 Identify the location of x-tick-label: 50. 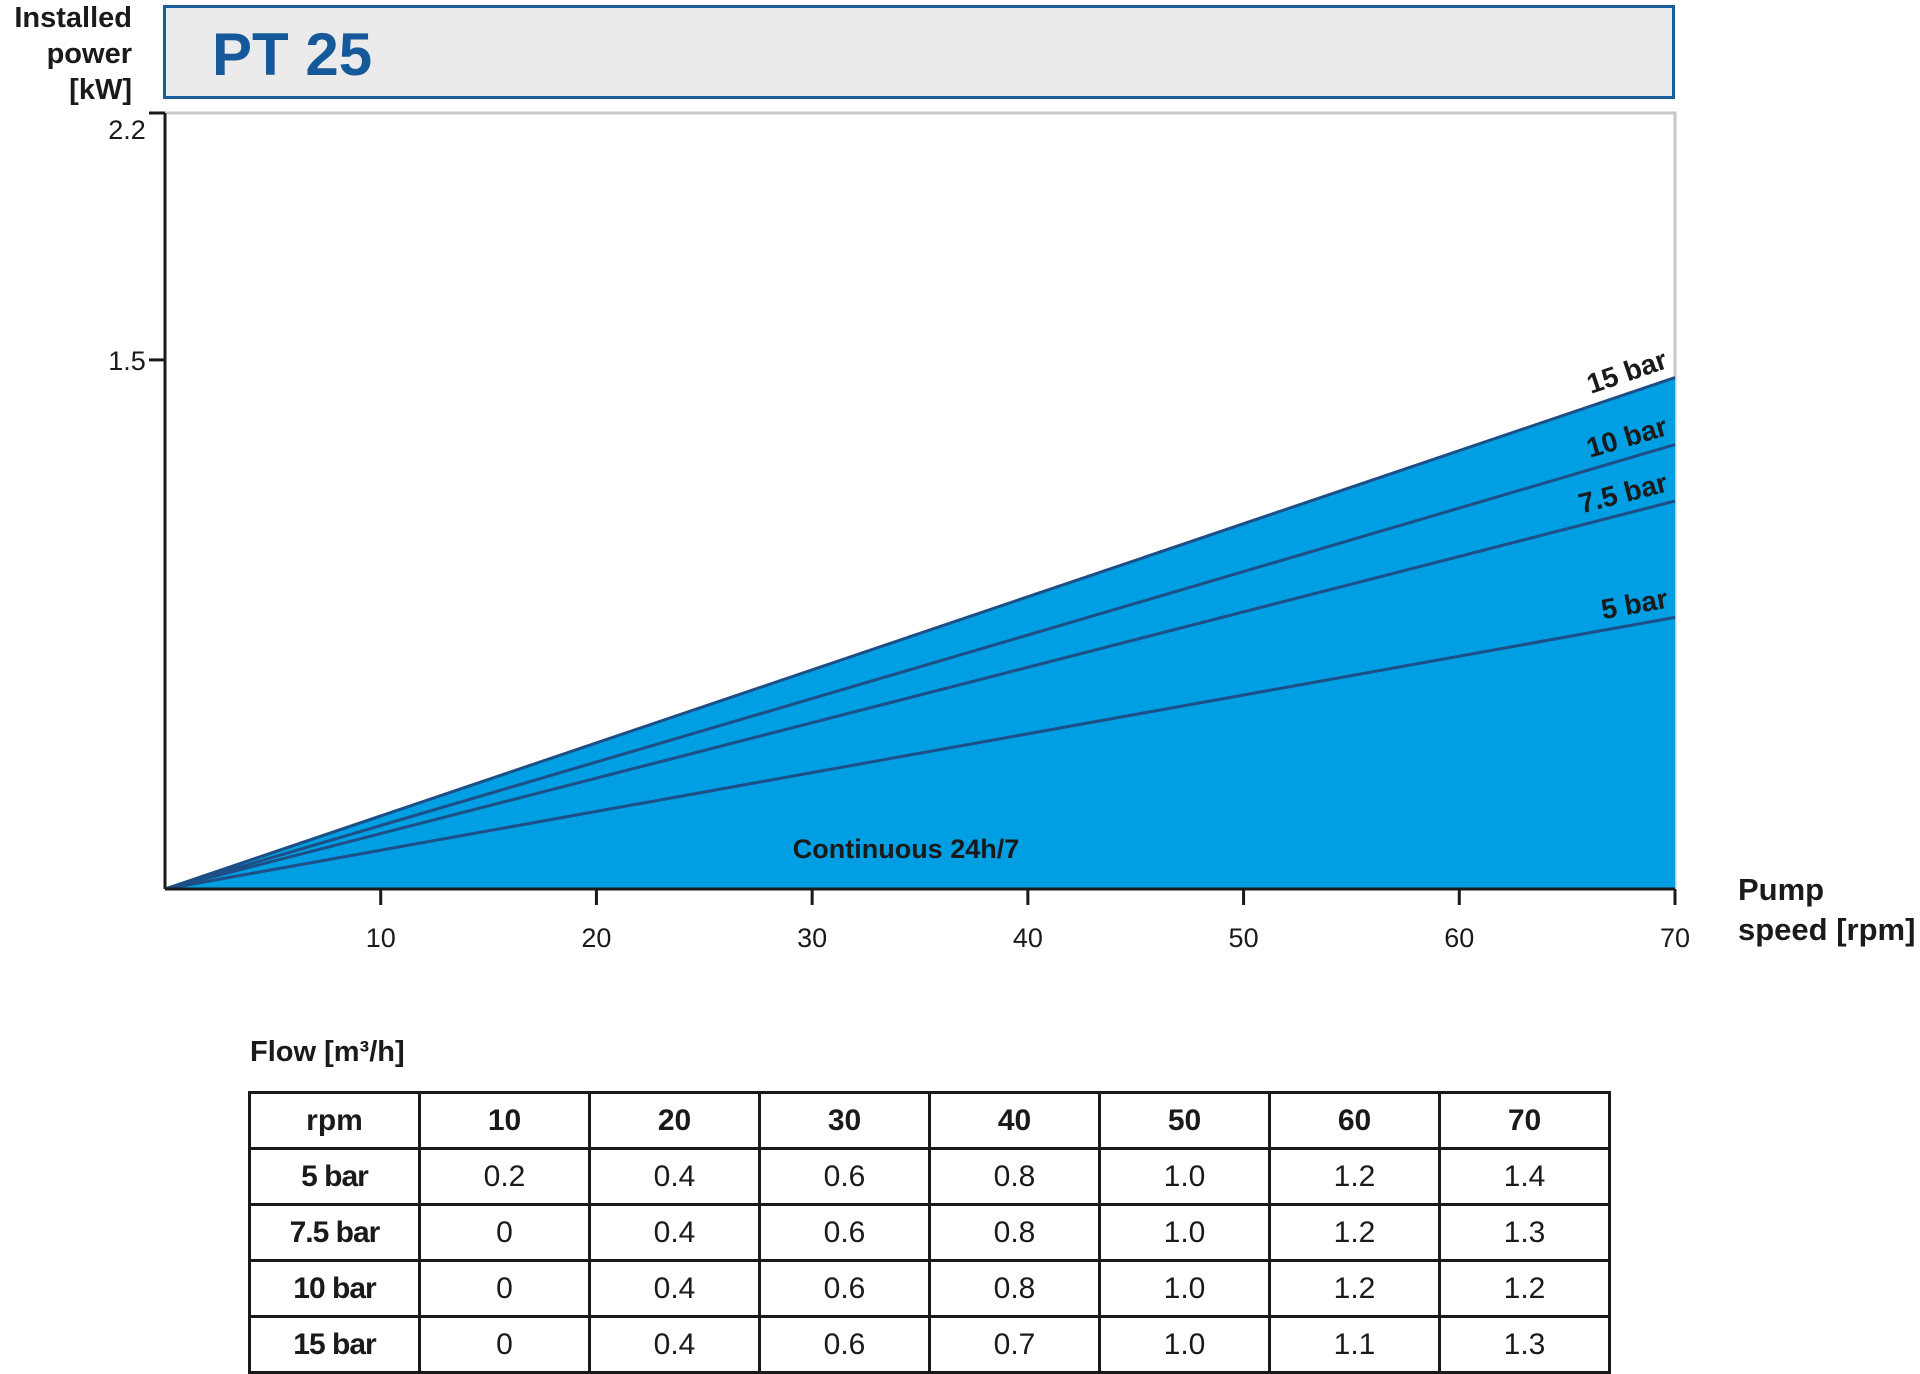
(1244, 938).